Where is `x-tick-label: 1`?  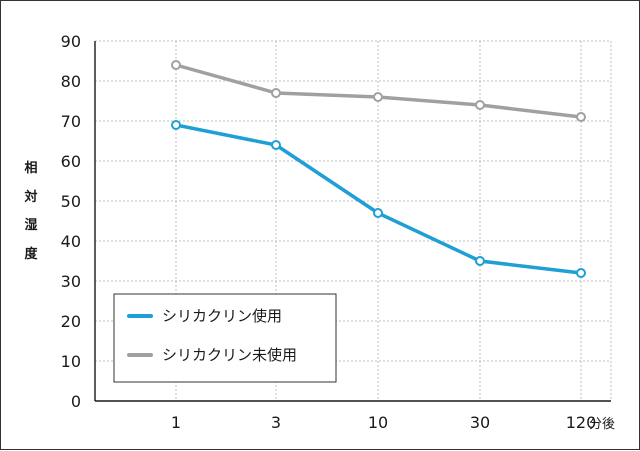
x-tick-label: 1 is located at coordinates (176, 422).